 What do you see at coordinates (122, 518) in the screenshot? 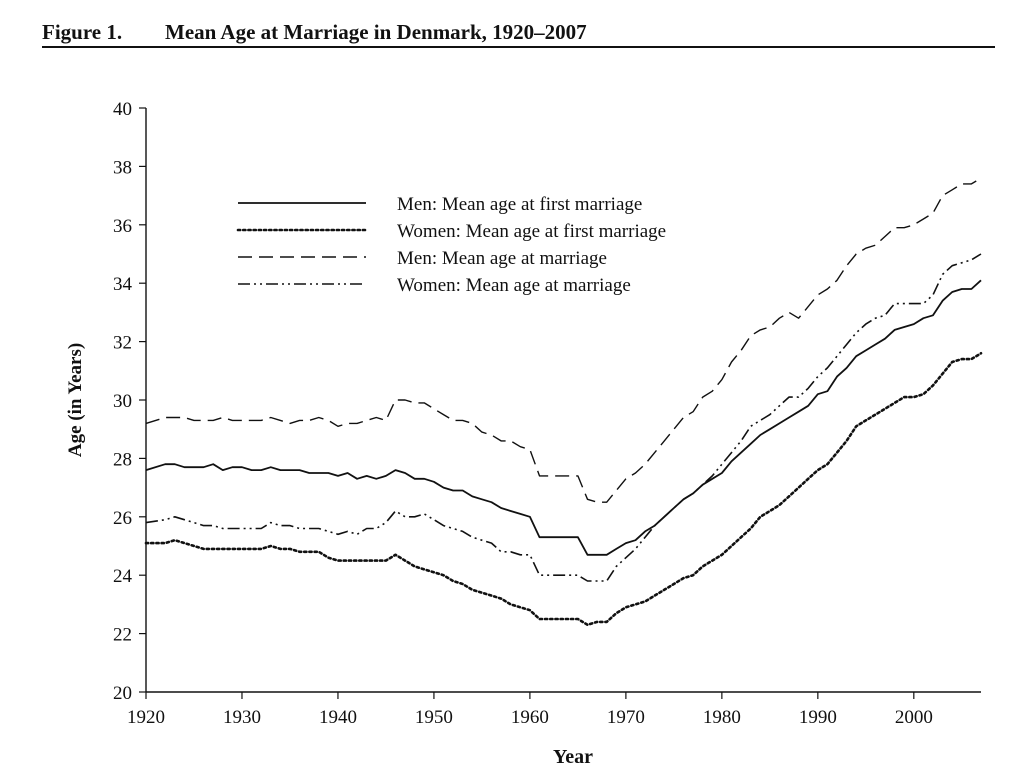
I see `y-tick-label: 26` at bounding box center [122, 518].